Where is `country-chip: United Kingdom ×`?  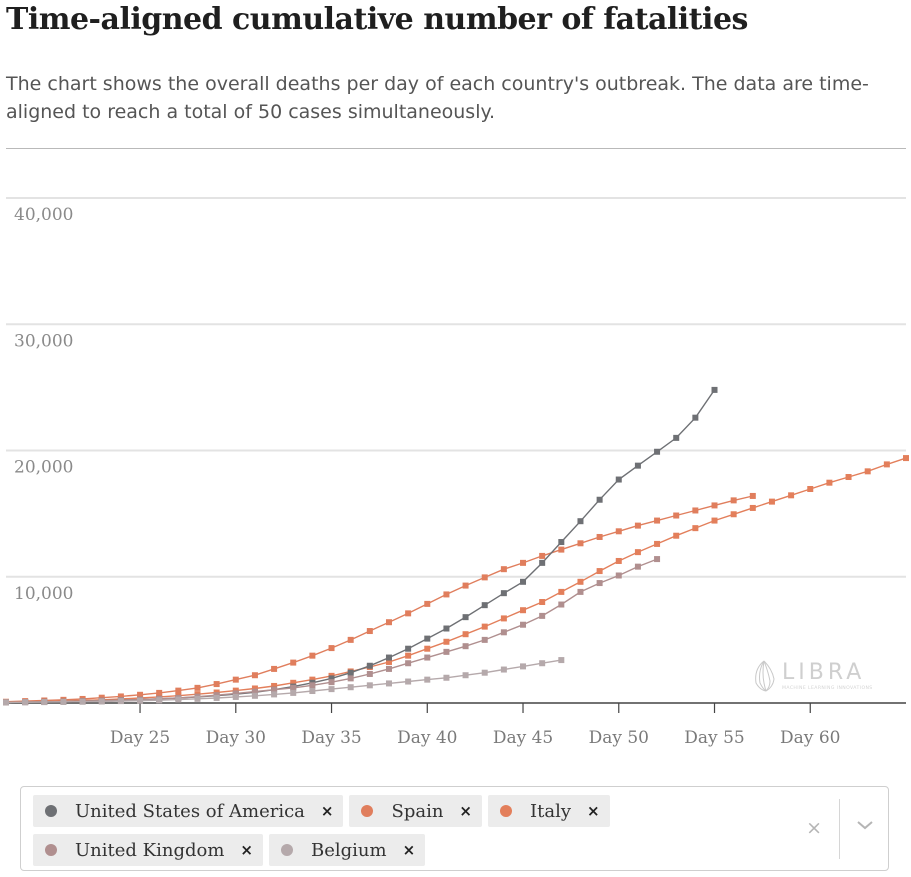 country-chip: United Kingdom × is located at coordinates (148, 850).